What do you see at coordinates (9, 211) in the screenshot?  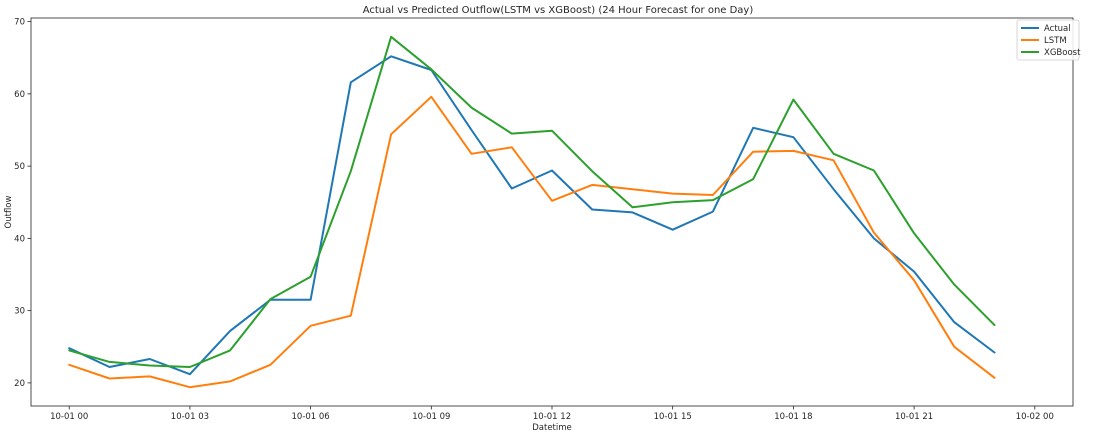 I see `y-axis-label: Outflow` at bounding box center [9, 211].